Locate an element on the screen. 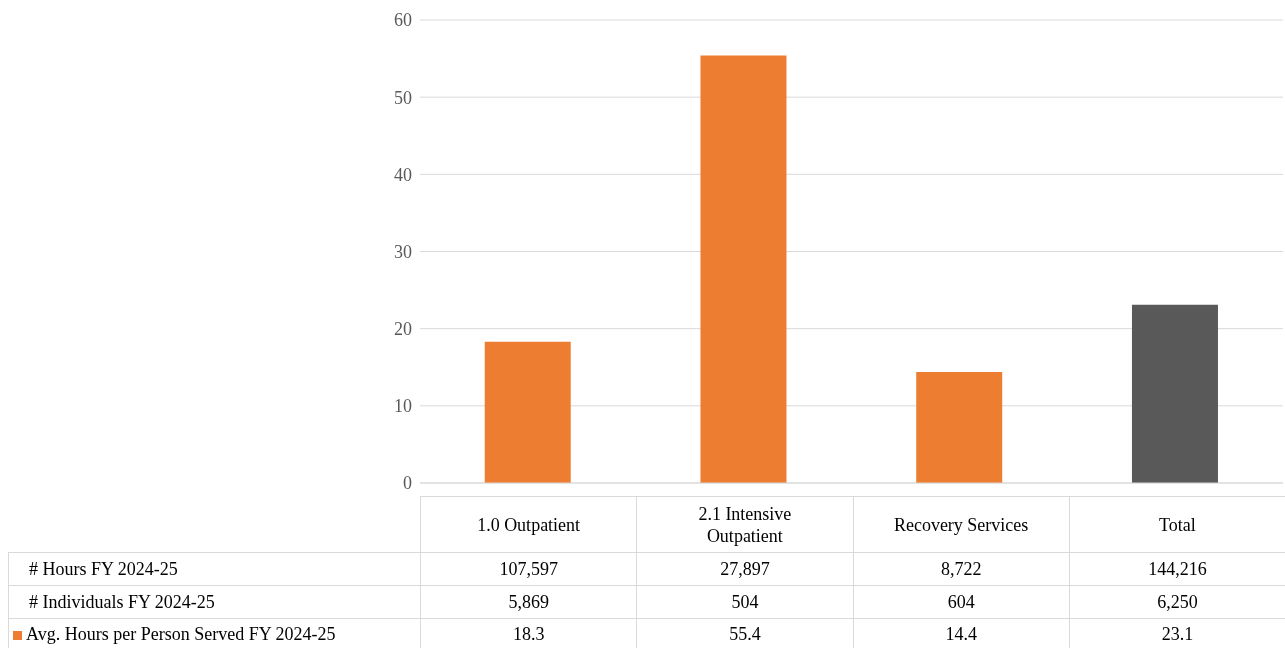  y-tick-label: 30 is located at coordinates (403, 251).